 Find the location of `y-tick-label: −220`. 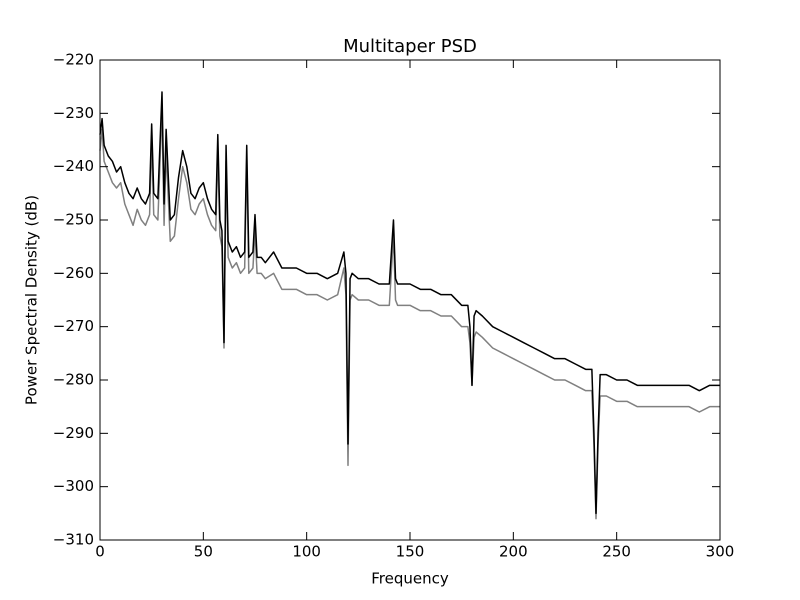

y-tick-label: −220 is located at coordinates (73, 60).